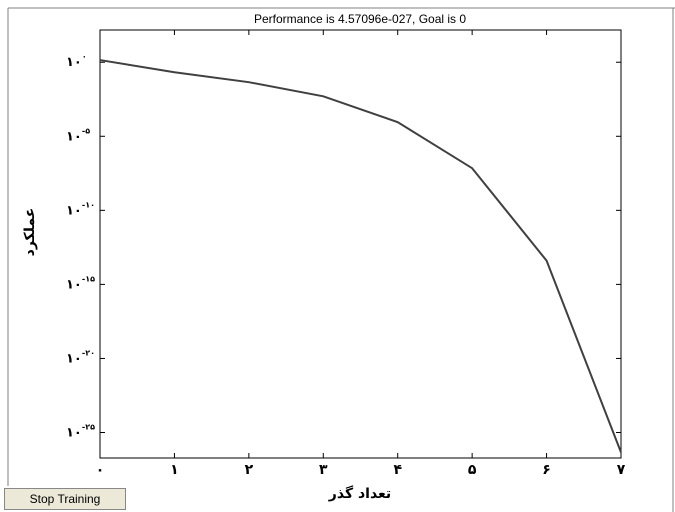  What do you see at coordinates (360, 19) in the screenshot?
I see `chart-title: Performance is 4.57096e-027, Goal is 0` at bounding box center [360, 19].